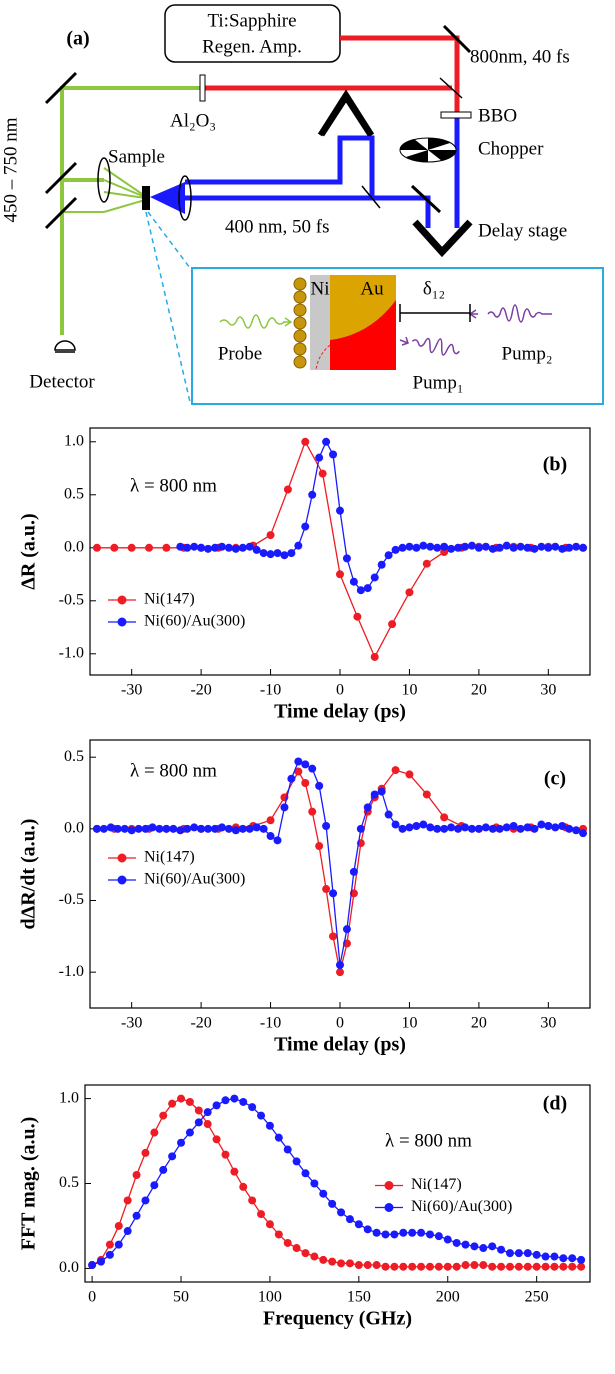 The height and width of the screenshot is (1374, 615). What do you see at coordinates (74, 440) in the screenshot?
I see `y-tick-label: 1.0` at bounding box center [74, 440].